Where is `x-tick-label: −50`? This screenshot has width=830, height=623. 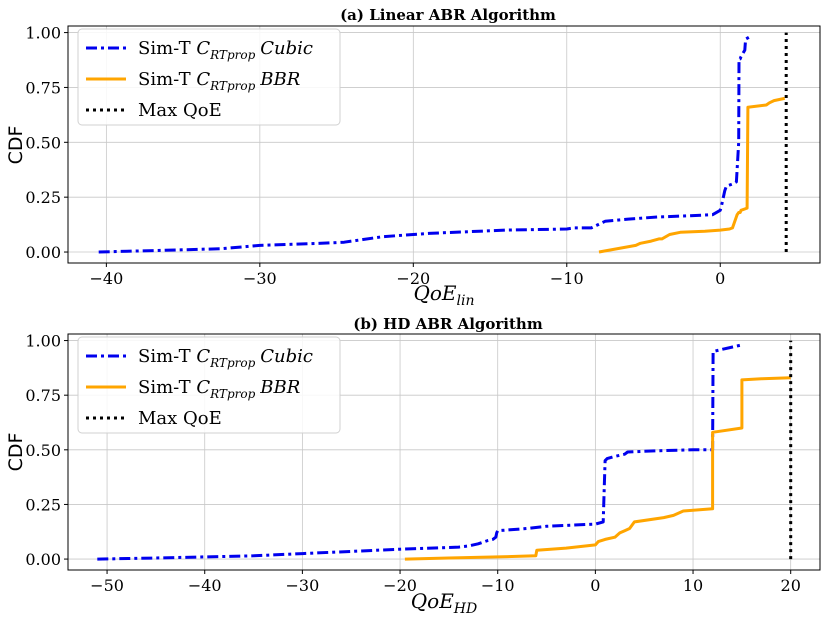 x-tick-label: −50 is located at coordinates (107, 585).